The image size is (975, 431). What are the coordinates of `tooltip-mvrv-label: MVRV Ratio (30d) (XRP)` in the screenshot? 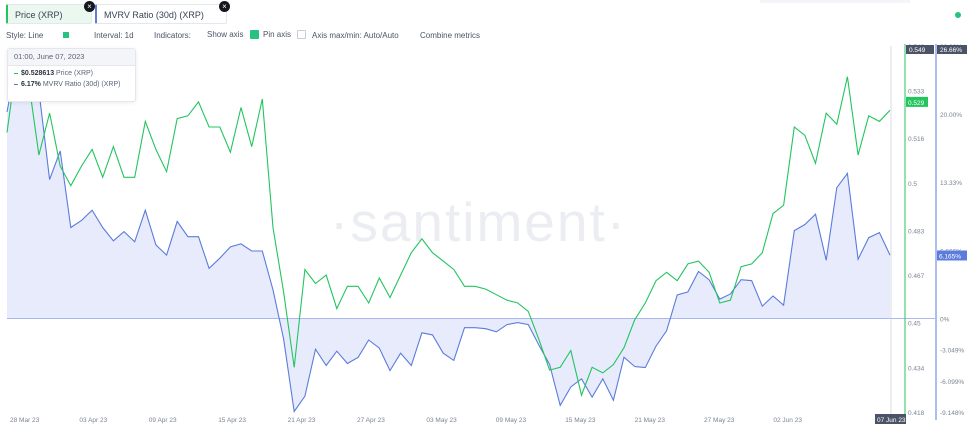 It's located at (81, 84).